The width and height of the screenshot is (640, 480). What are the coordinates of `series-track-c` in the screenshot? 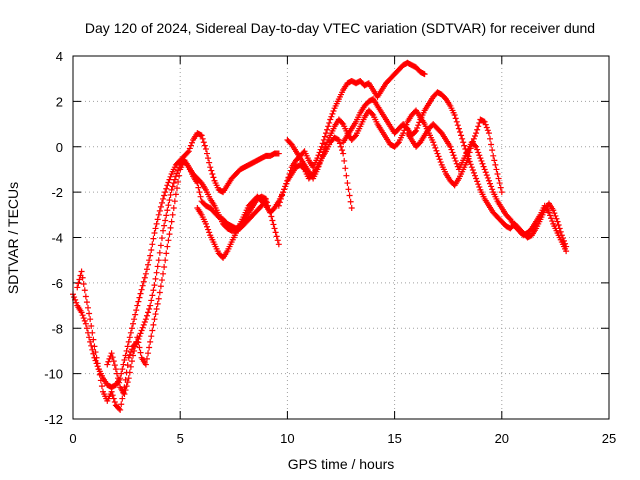 It's located at (193, 277).